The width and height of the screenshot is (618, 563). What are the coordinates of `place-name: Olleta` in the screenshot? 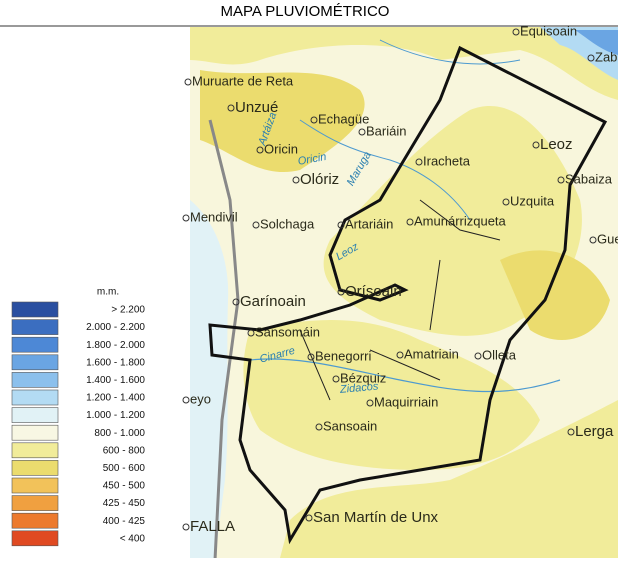 It's located at (499, 354).